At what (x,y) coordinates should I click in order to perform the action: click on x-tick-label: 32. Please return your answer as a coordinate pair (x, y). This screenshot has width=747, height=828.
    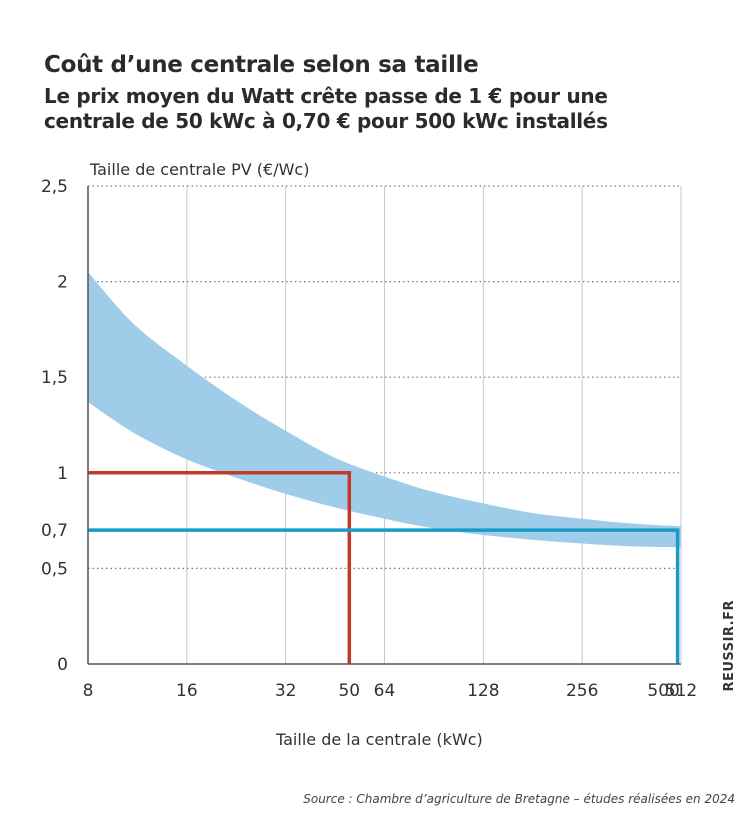
    Looking at the image, I should click on (286, 691).